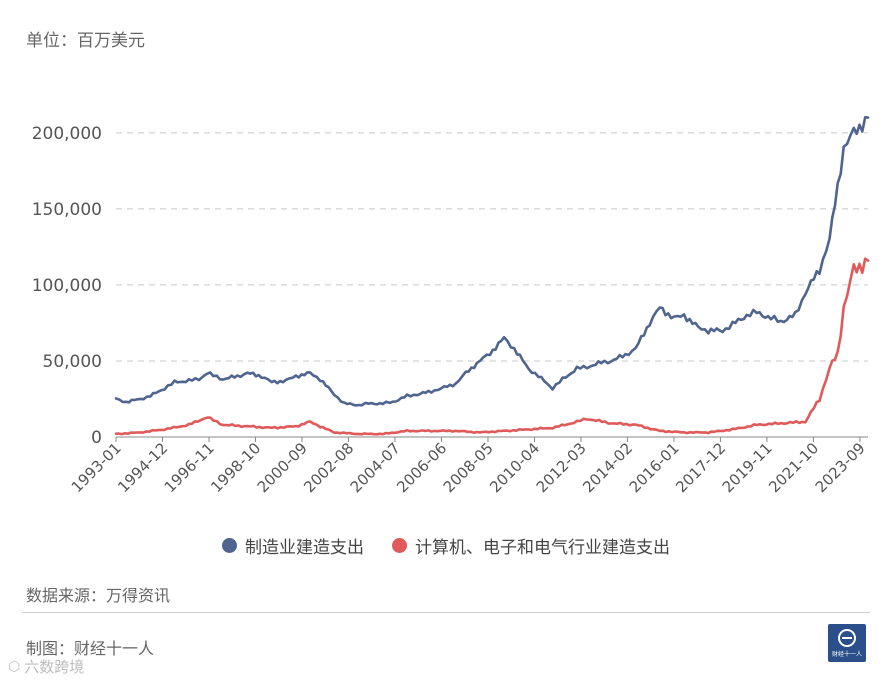  I want to click on y-tick-label: 0, so click(96, 438).